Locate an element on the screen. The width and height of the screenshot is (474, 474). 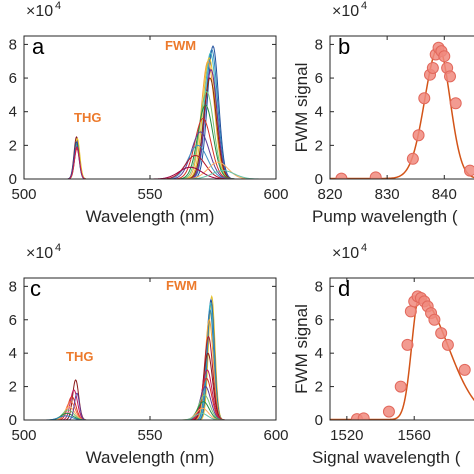
x-tick-label: 830 is located at coordinates (387, 194).